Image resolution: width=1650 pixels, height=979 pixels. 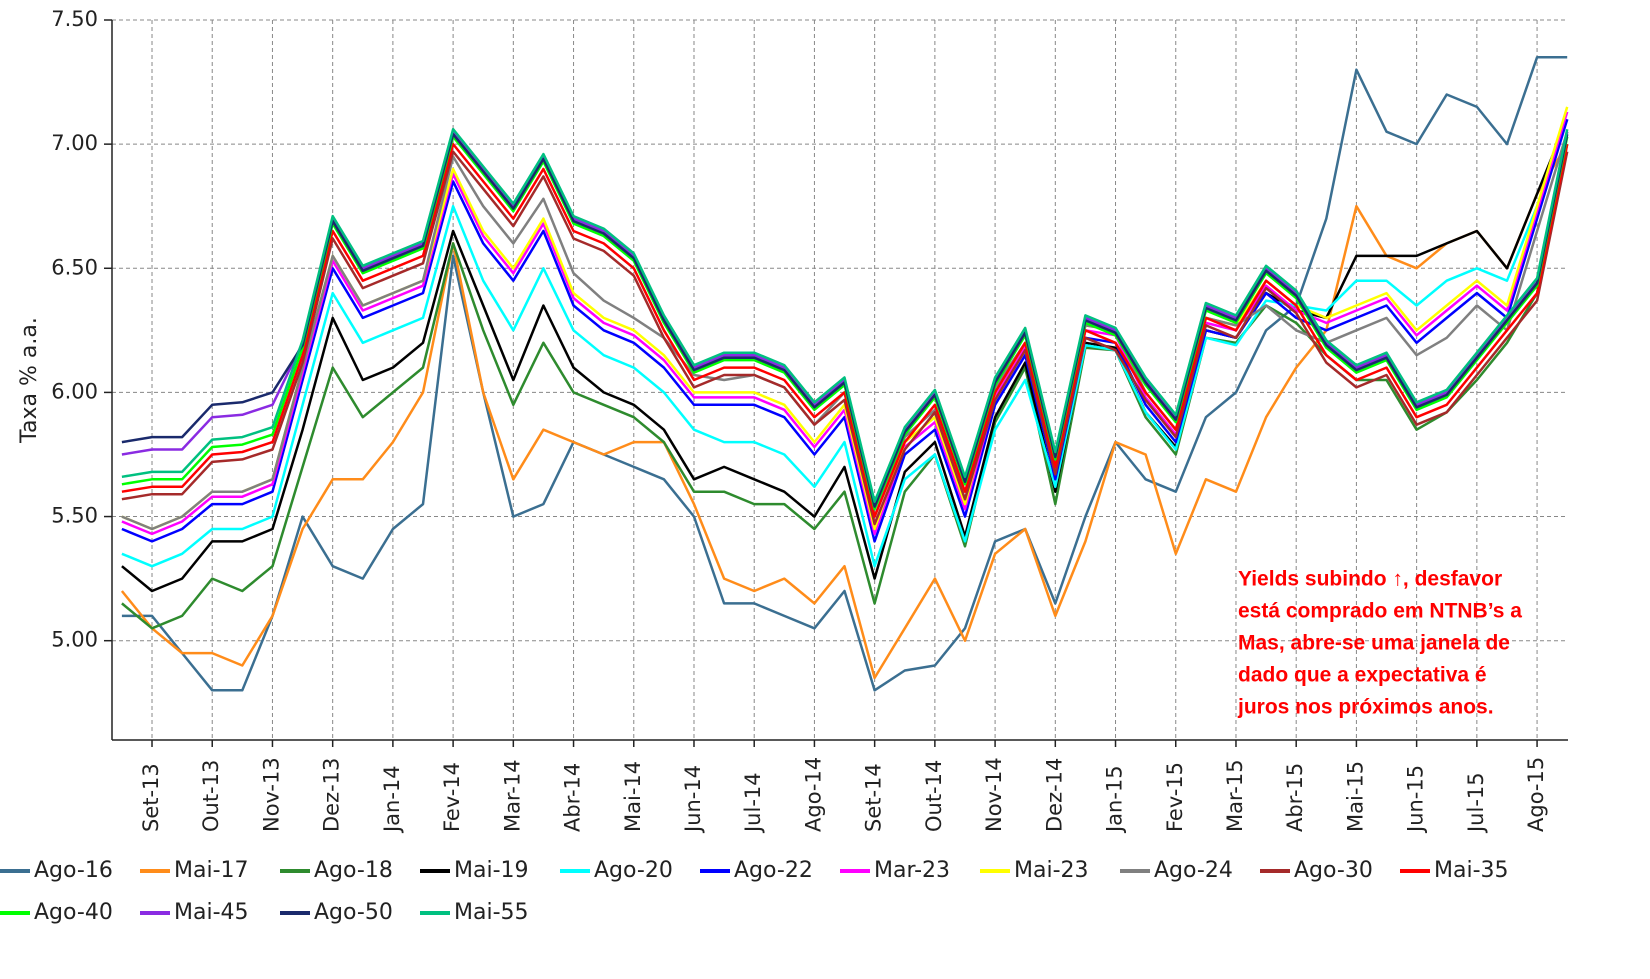 What do you see at coordinates (934, 796) in the screenshot?
I see `x-tick-label: Out-14` at bounding box center [934, 796].